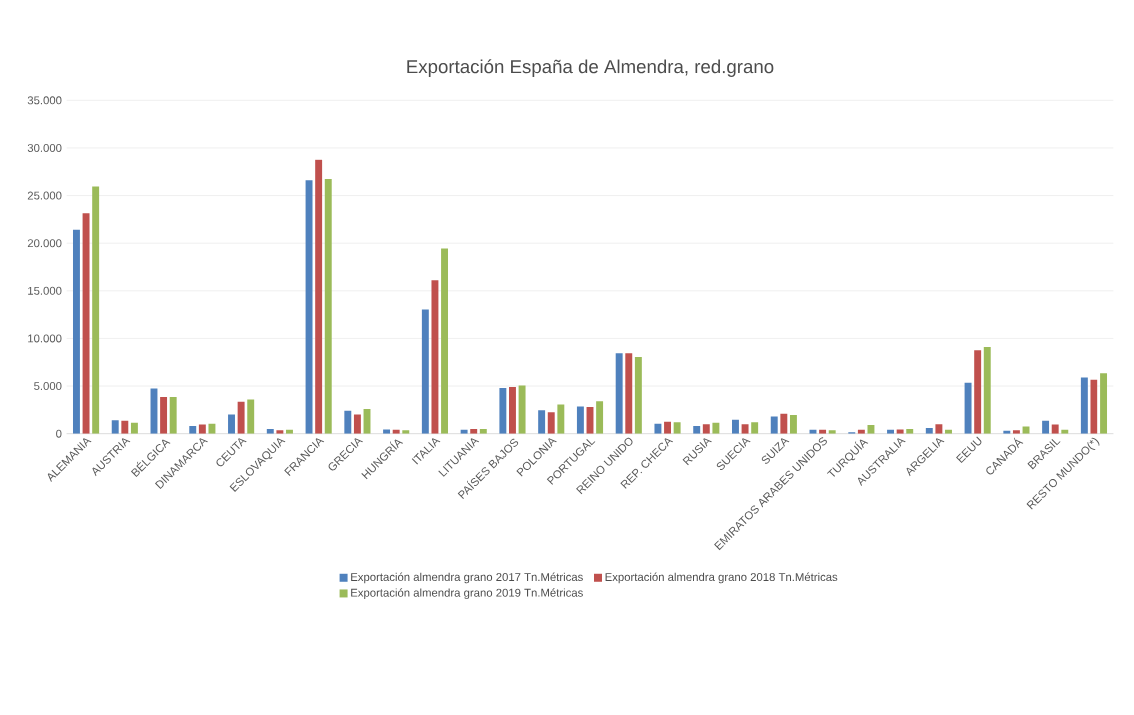  I want to click on chart-title: Exportación España de Almendra, red.grano, so click(590, 68).